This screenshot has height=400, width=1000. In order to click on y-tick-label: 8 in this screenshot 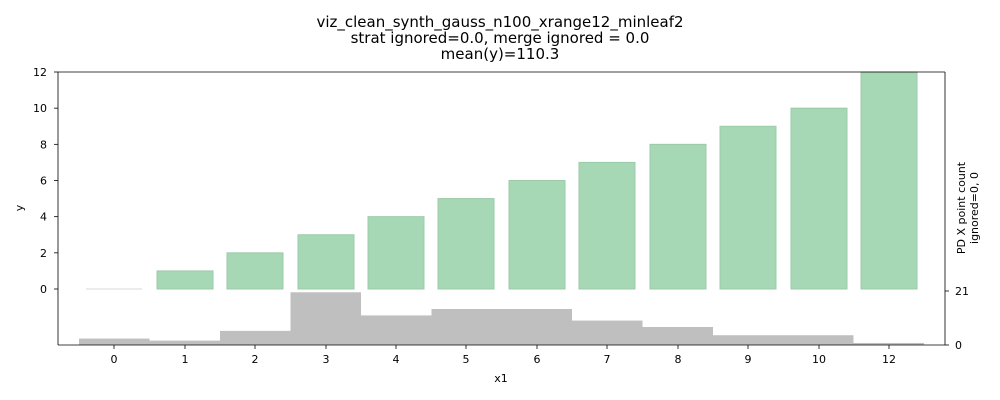, I will do `click(43, 144)`.